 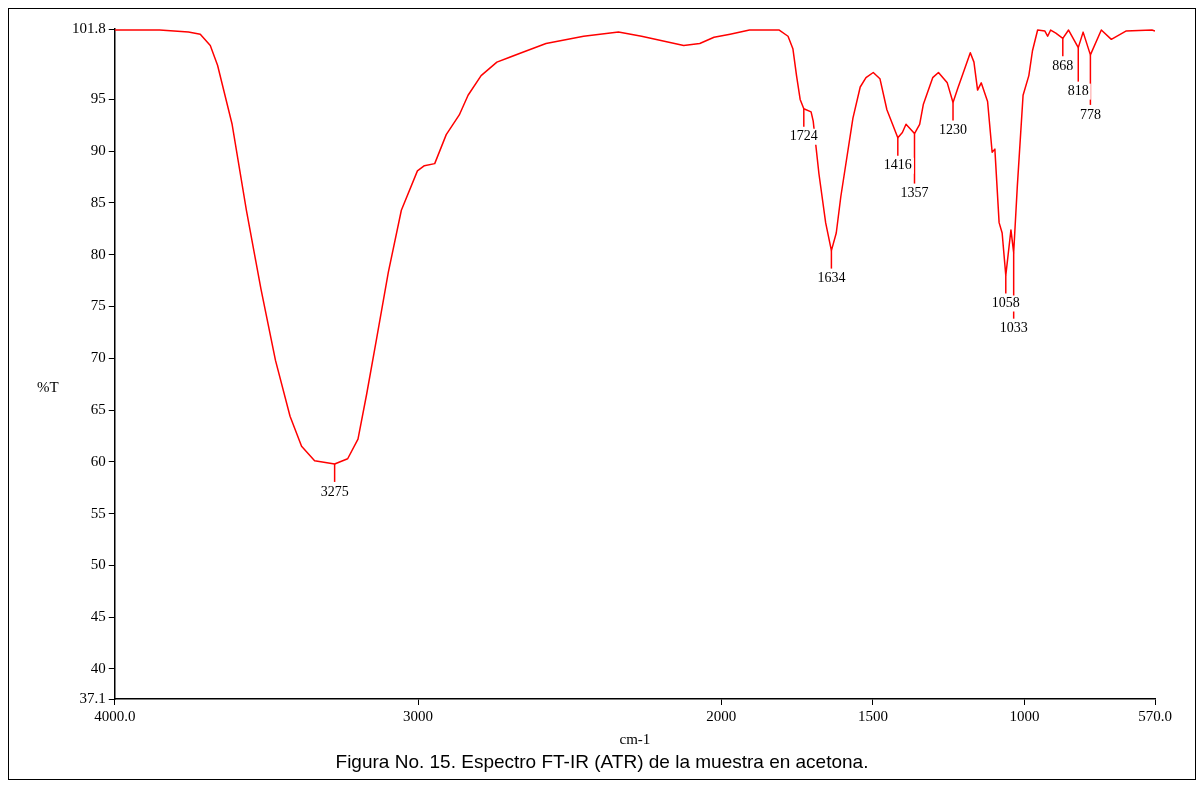 What do you see at coordinates (1063, 65) in the screenshot?
I see `annotation: 868` at bounding box center [1063, 65].